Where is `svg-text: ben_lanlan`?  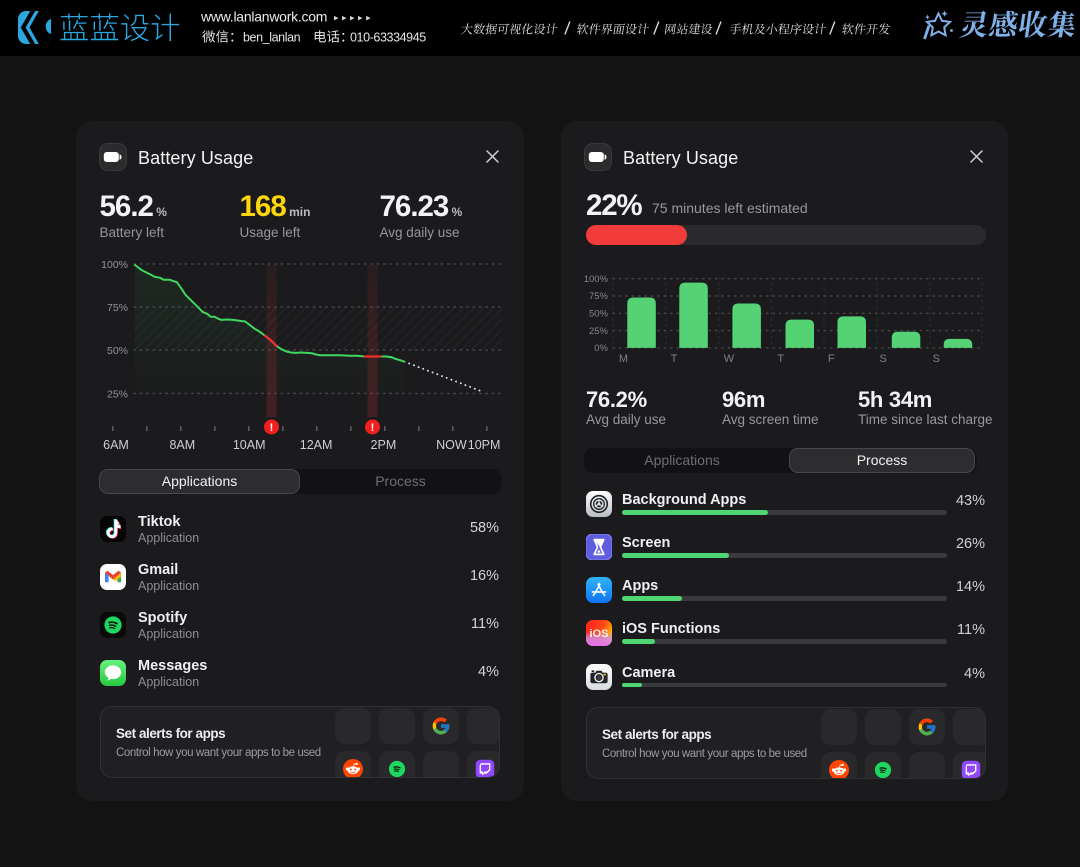 svg-text: ben_lanlan is located at coordinates (272, 38).